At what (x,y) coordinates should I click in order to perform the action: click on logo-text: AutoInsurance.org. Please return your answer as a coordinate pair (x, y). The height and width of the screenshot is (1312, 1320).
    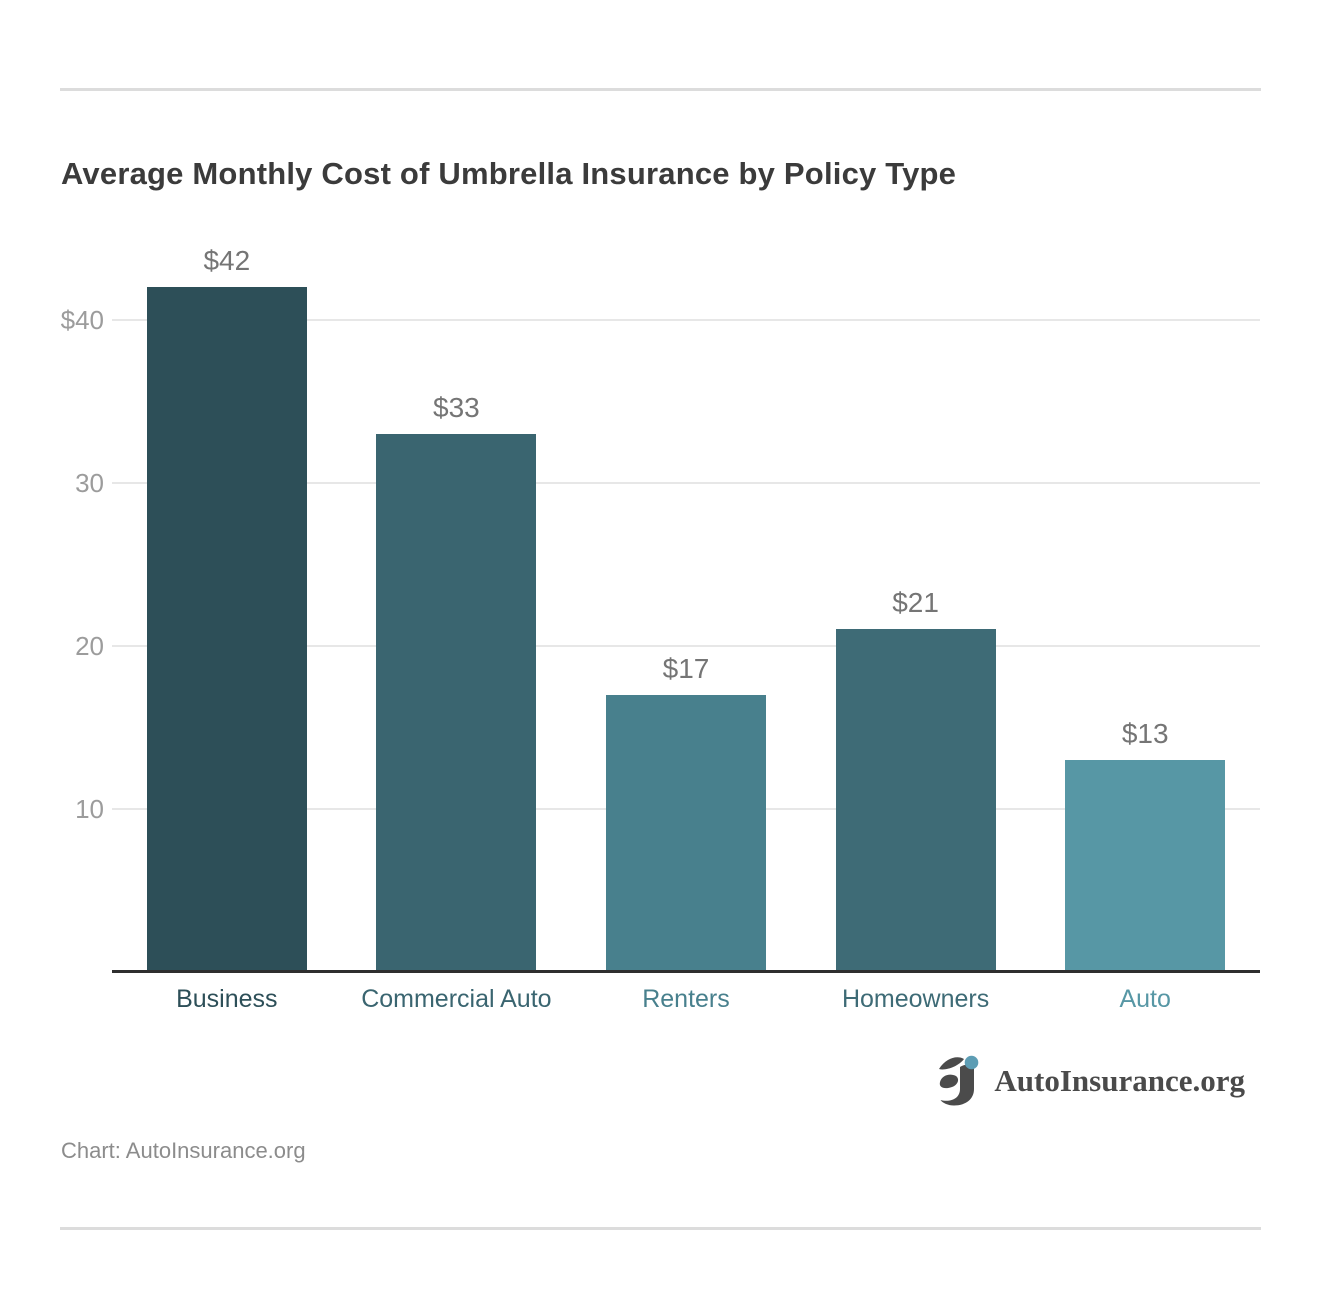
    Looking at the image, I should click on (1119, 1080).